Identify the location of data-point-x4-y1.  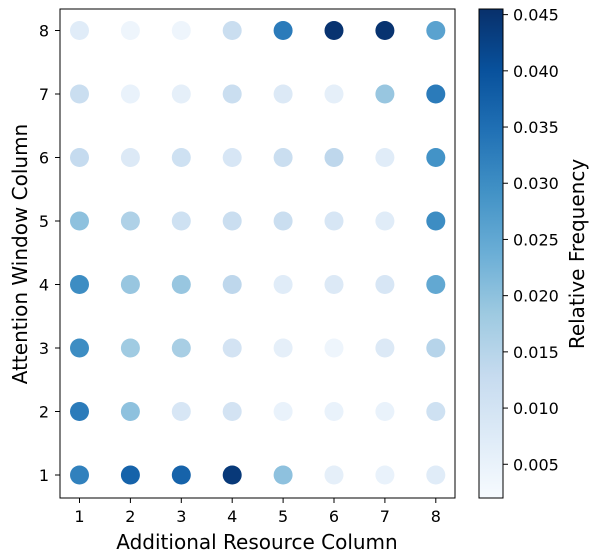
(232, 475).